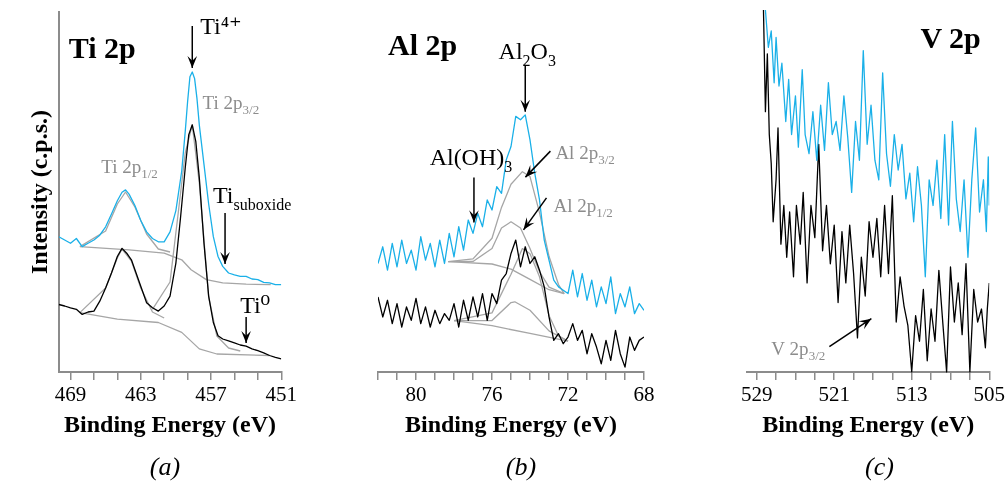  Describe the element at coordinates (38, 192) in the screenshot. I see `y-axis-title: Intensity (c.p.s.)` at that location.